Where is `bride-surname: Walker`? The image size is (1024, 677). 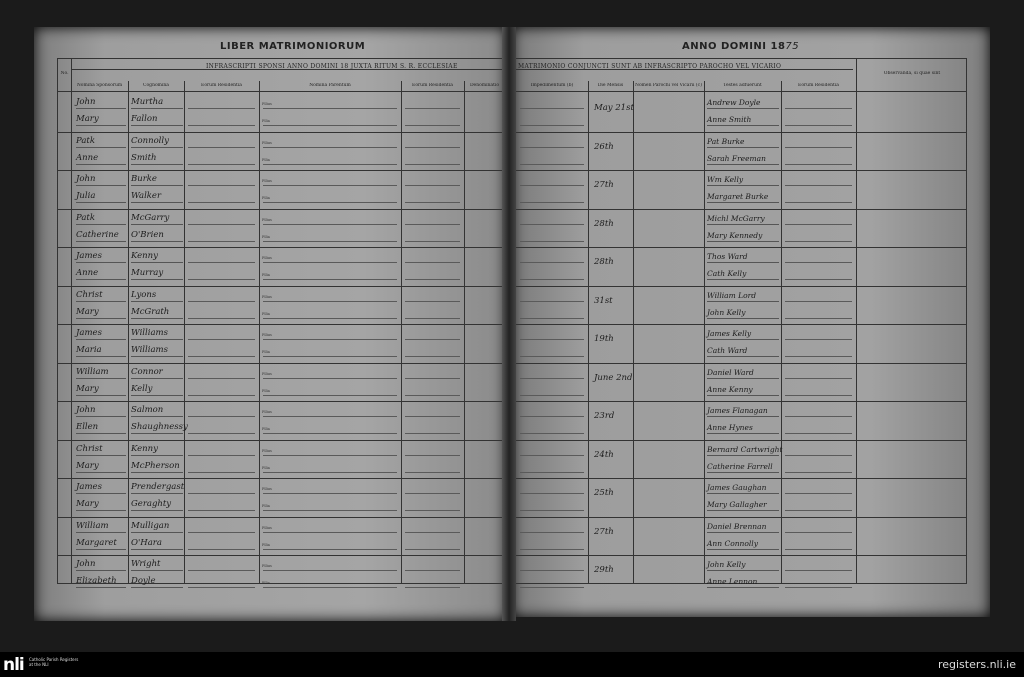 bride-surname: Walker is located at coordinates (157, 197).